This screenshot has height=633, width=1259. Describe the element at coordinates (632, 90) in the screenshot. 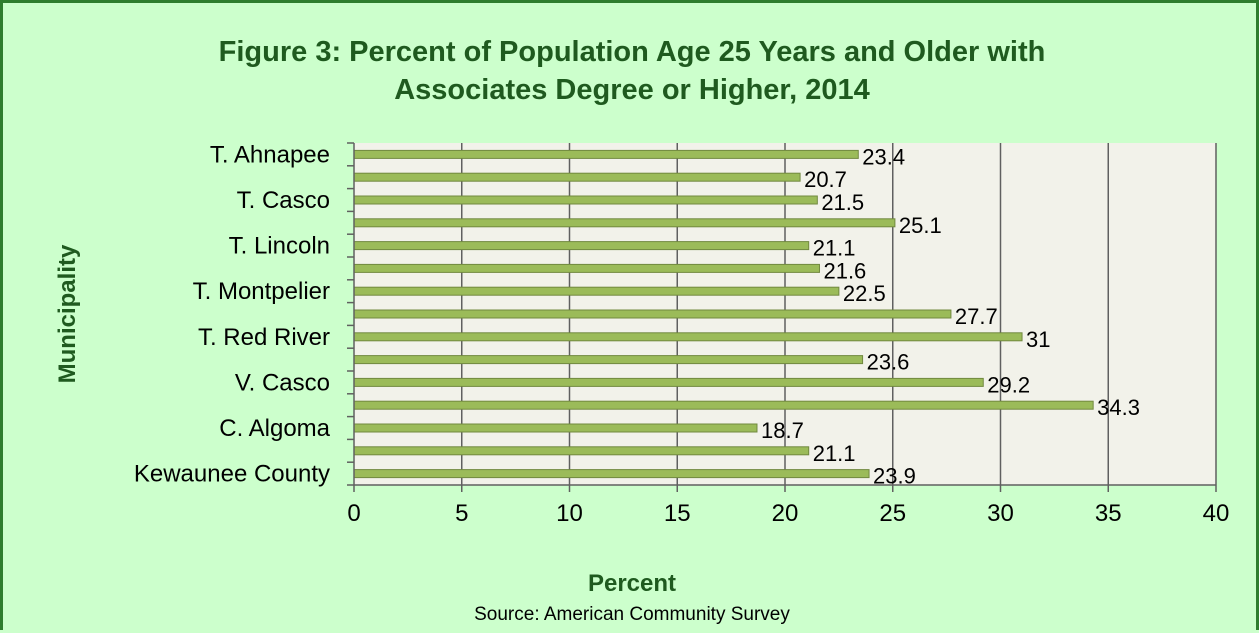

I see `chart-title-line-2: Associates Degree or Higher, 2014` at that location.